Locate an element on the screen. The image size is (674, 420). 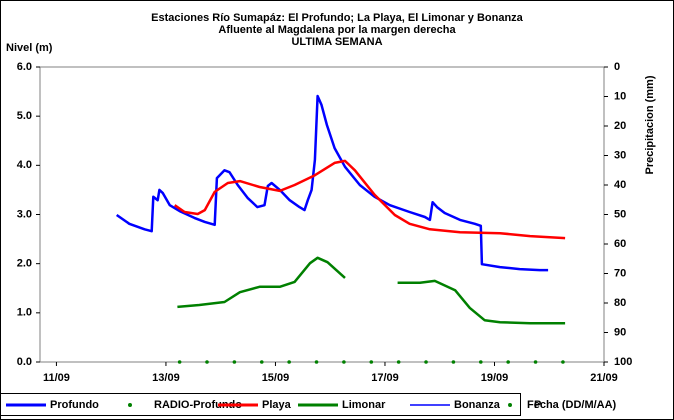
x-tick-label: 13/09 is located at coordinates (166, 378).